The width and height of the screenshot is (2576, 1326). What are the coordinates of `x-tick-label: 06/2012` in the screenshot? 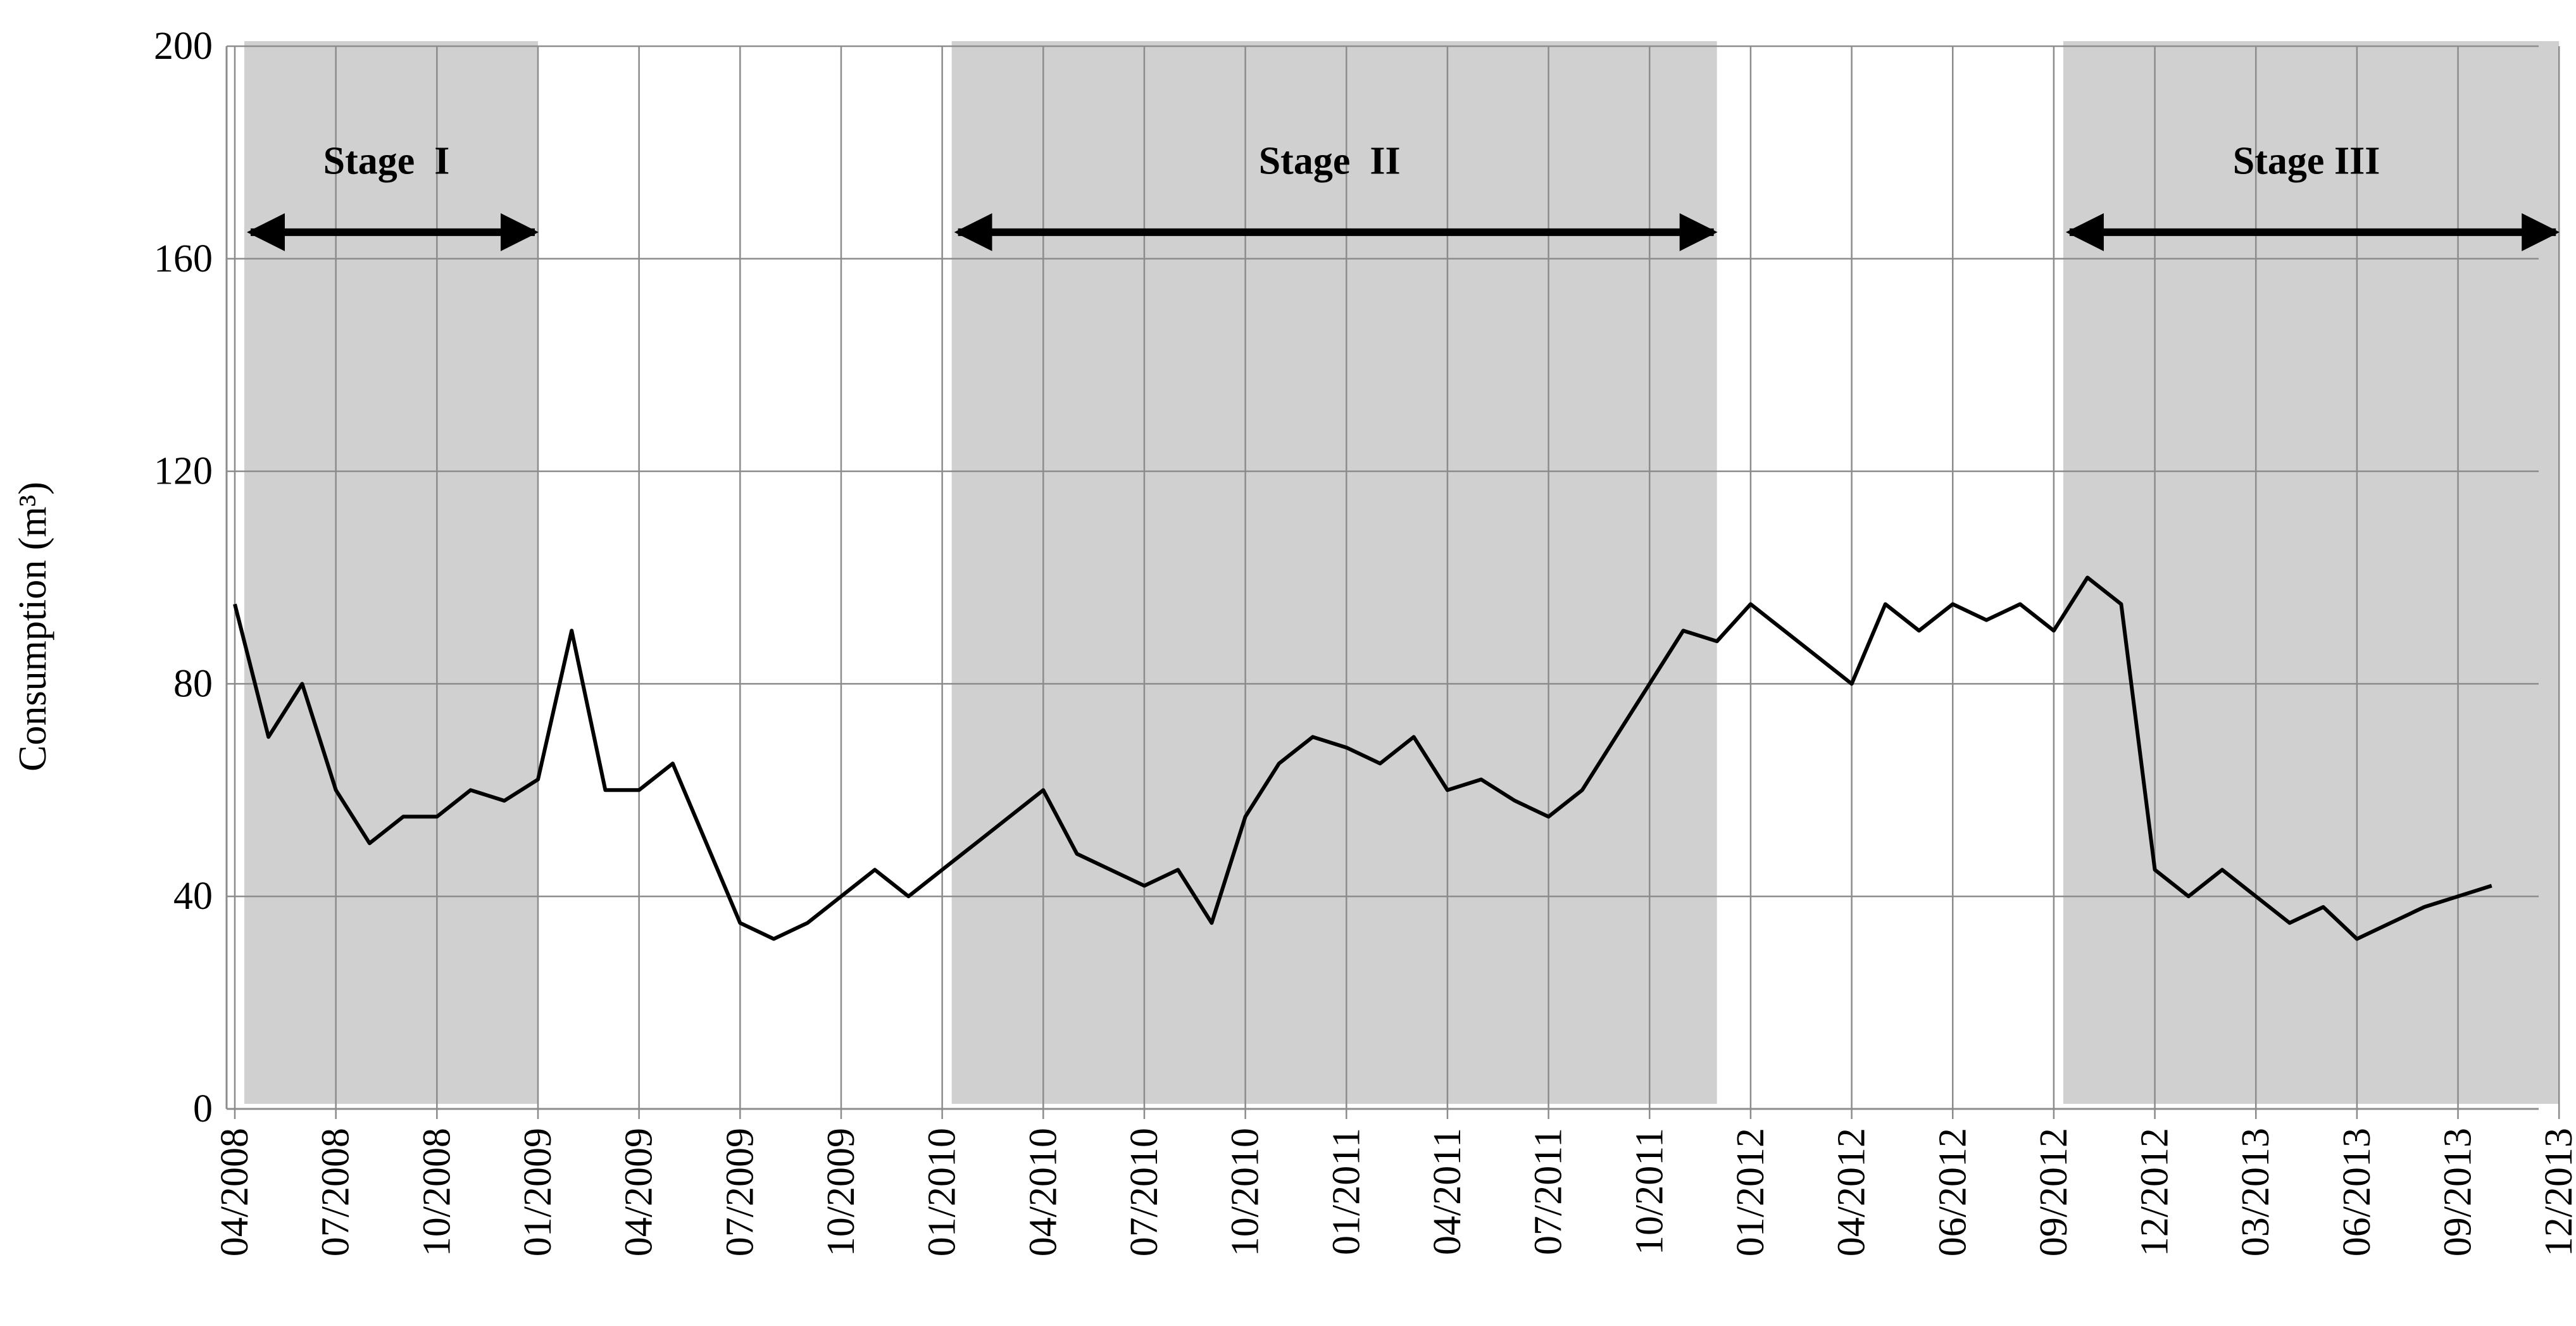 It's located at (1952, 1192).